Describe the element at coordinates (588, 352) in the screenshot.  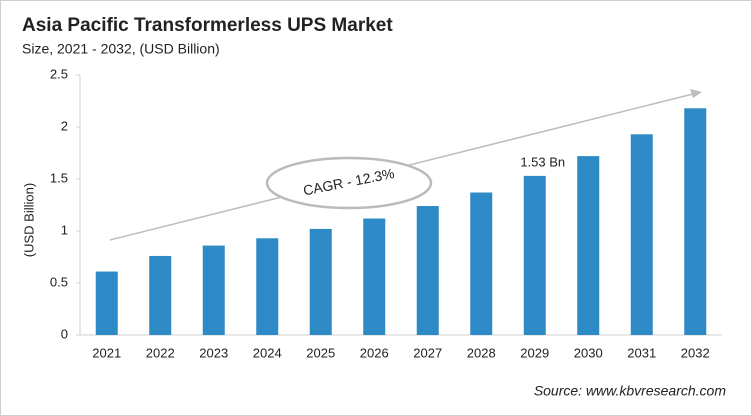
I see `x-tick-label: 2030` at that location.